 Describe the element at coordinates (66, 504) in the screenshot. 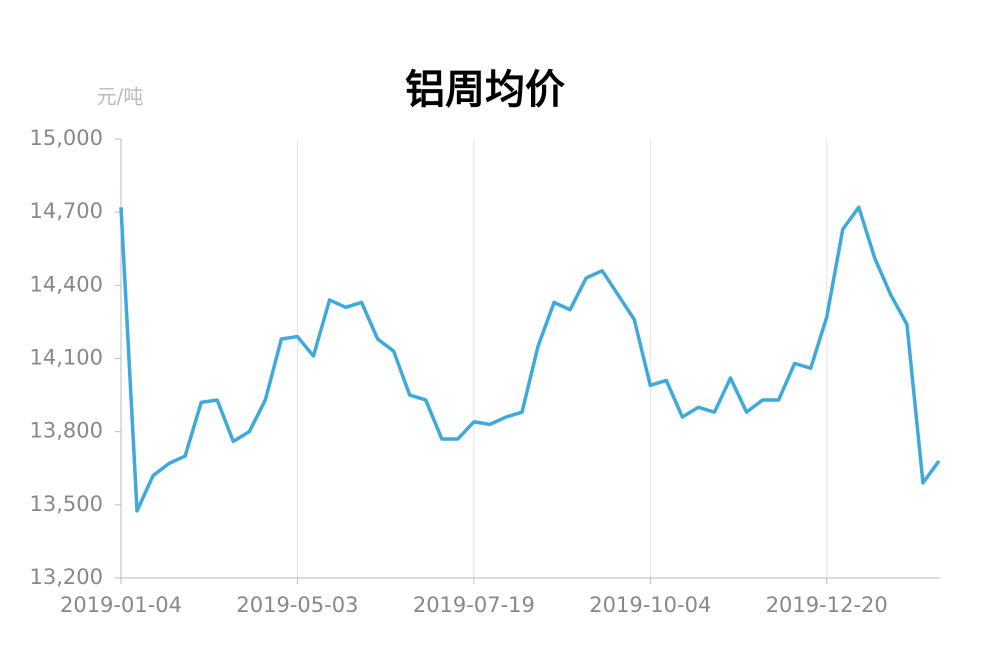

I see `y-tick-label: 13,500` at that location.